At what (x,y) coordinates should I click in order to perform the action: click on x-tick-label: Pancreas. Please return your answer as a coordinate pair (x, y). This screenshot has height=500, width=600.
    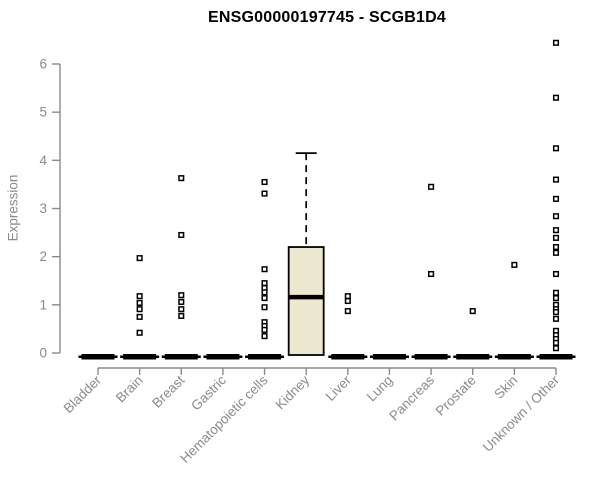
    Looking at the image, I should click on (411, 397).